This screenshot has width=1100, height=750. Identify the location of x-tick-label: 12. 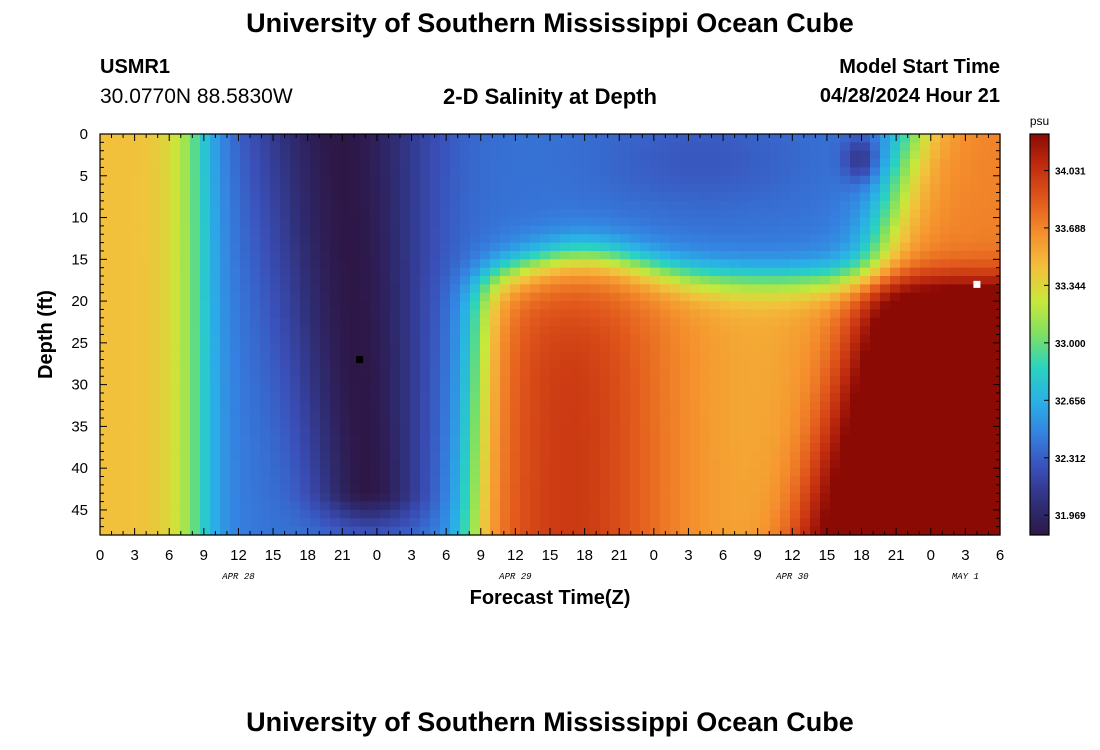
(792, 555).